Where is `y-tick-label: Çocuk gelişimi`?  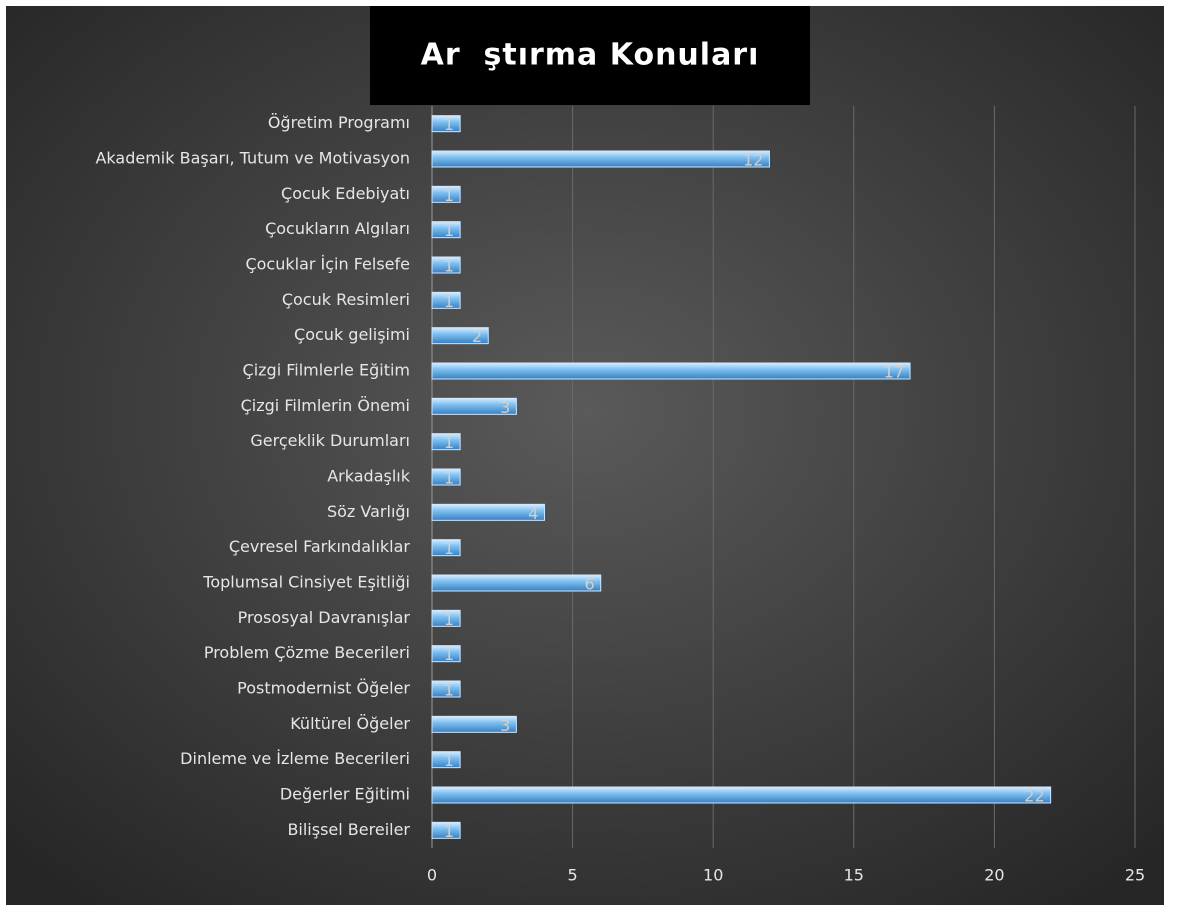
y-tick-label: Çocuk gelişimi is located at coordinates (352, 334).